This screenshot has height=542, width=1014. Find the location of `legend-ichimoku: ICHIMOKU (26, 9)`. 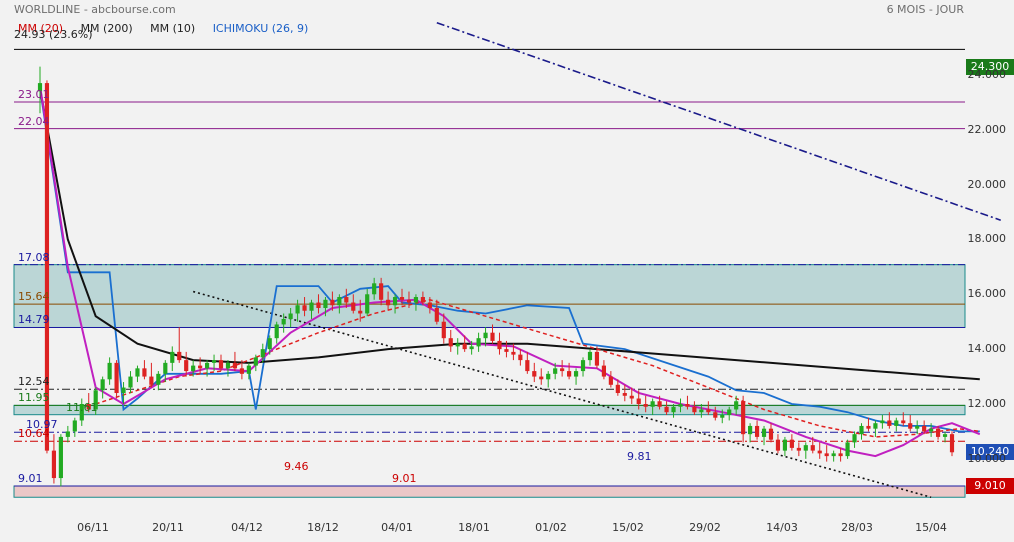

legend-ichimoku: ICHIMOKU (26, 9) is located at coordinates (261, 28).